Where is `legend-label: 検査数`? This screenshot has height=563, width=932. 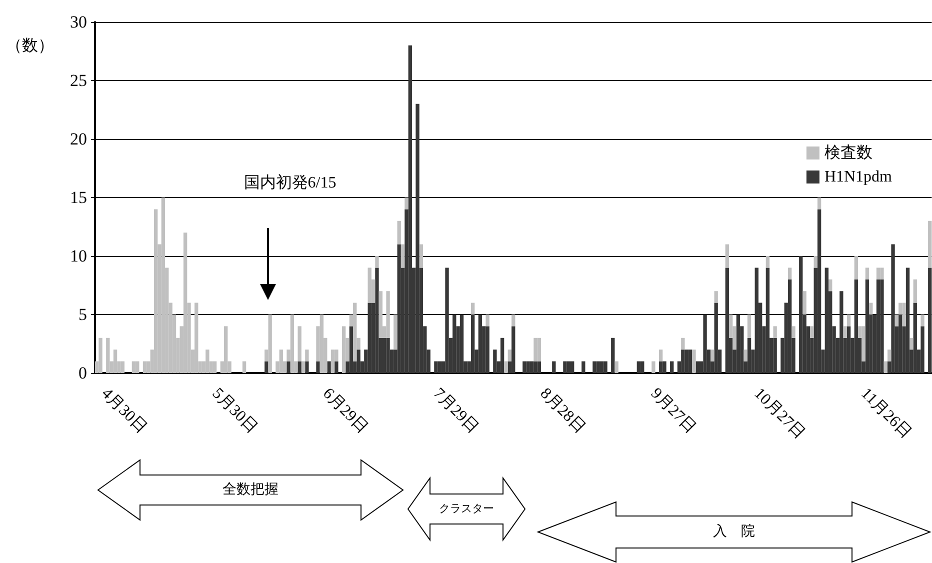 legend-label: 検査数 is located at coordinates (848, 153).